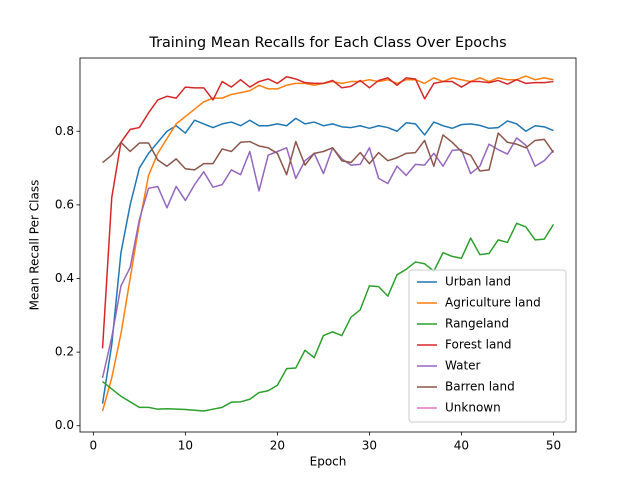  I want to click on y-tick-label: 0.8, so click(64, 131).